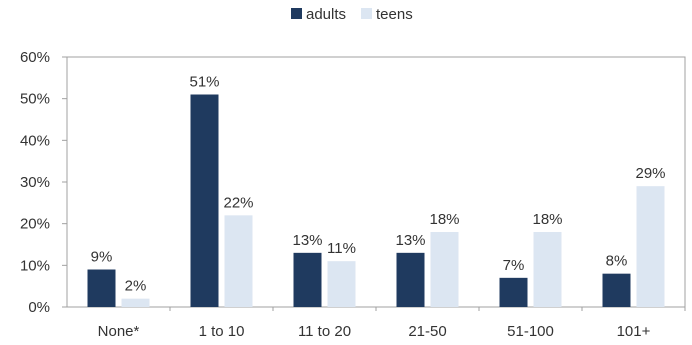 The image size is (692, 345). Describe the element at coordinates (341, 248) in the screenshot. I see `data-label-teens-11-to-20: 11%` at that location.